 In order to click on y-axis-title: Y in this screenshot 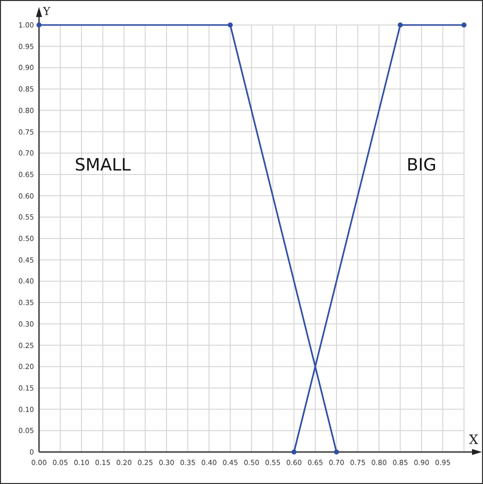, I will do `click(46, 11)`.